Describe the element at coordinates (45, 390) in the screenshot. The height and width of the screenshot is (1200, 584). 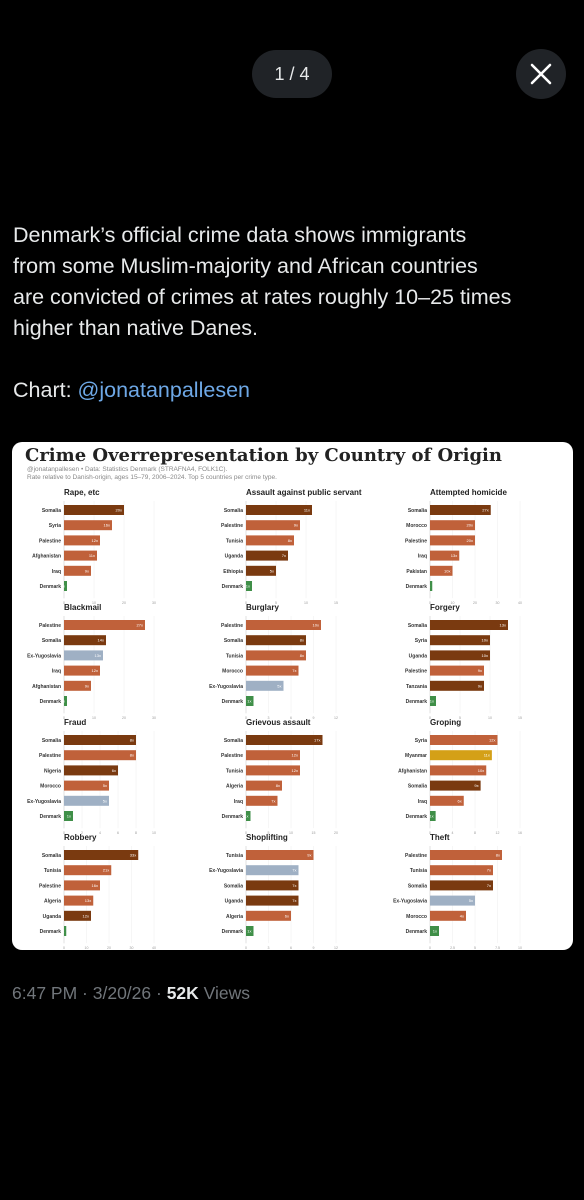
I see `chart-credit-prefix: Chart:` at that location.